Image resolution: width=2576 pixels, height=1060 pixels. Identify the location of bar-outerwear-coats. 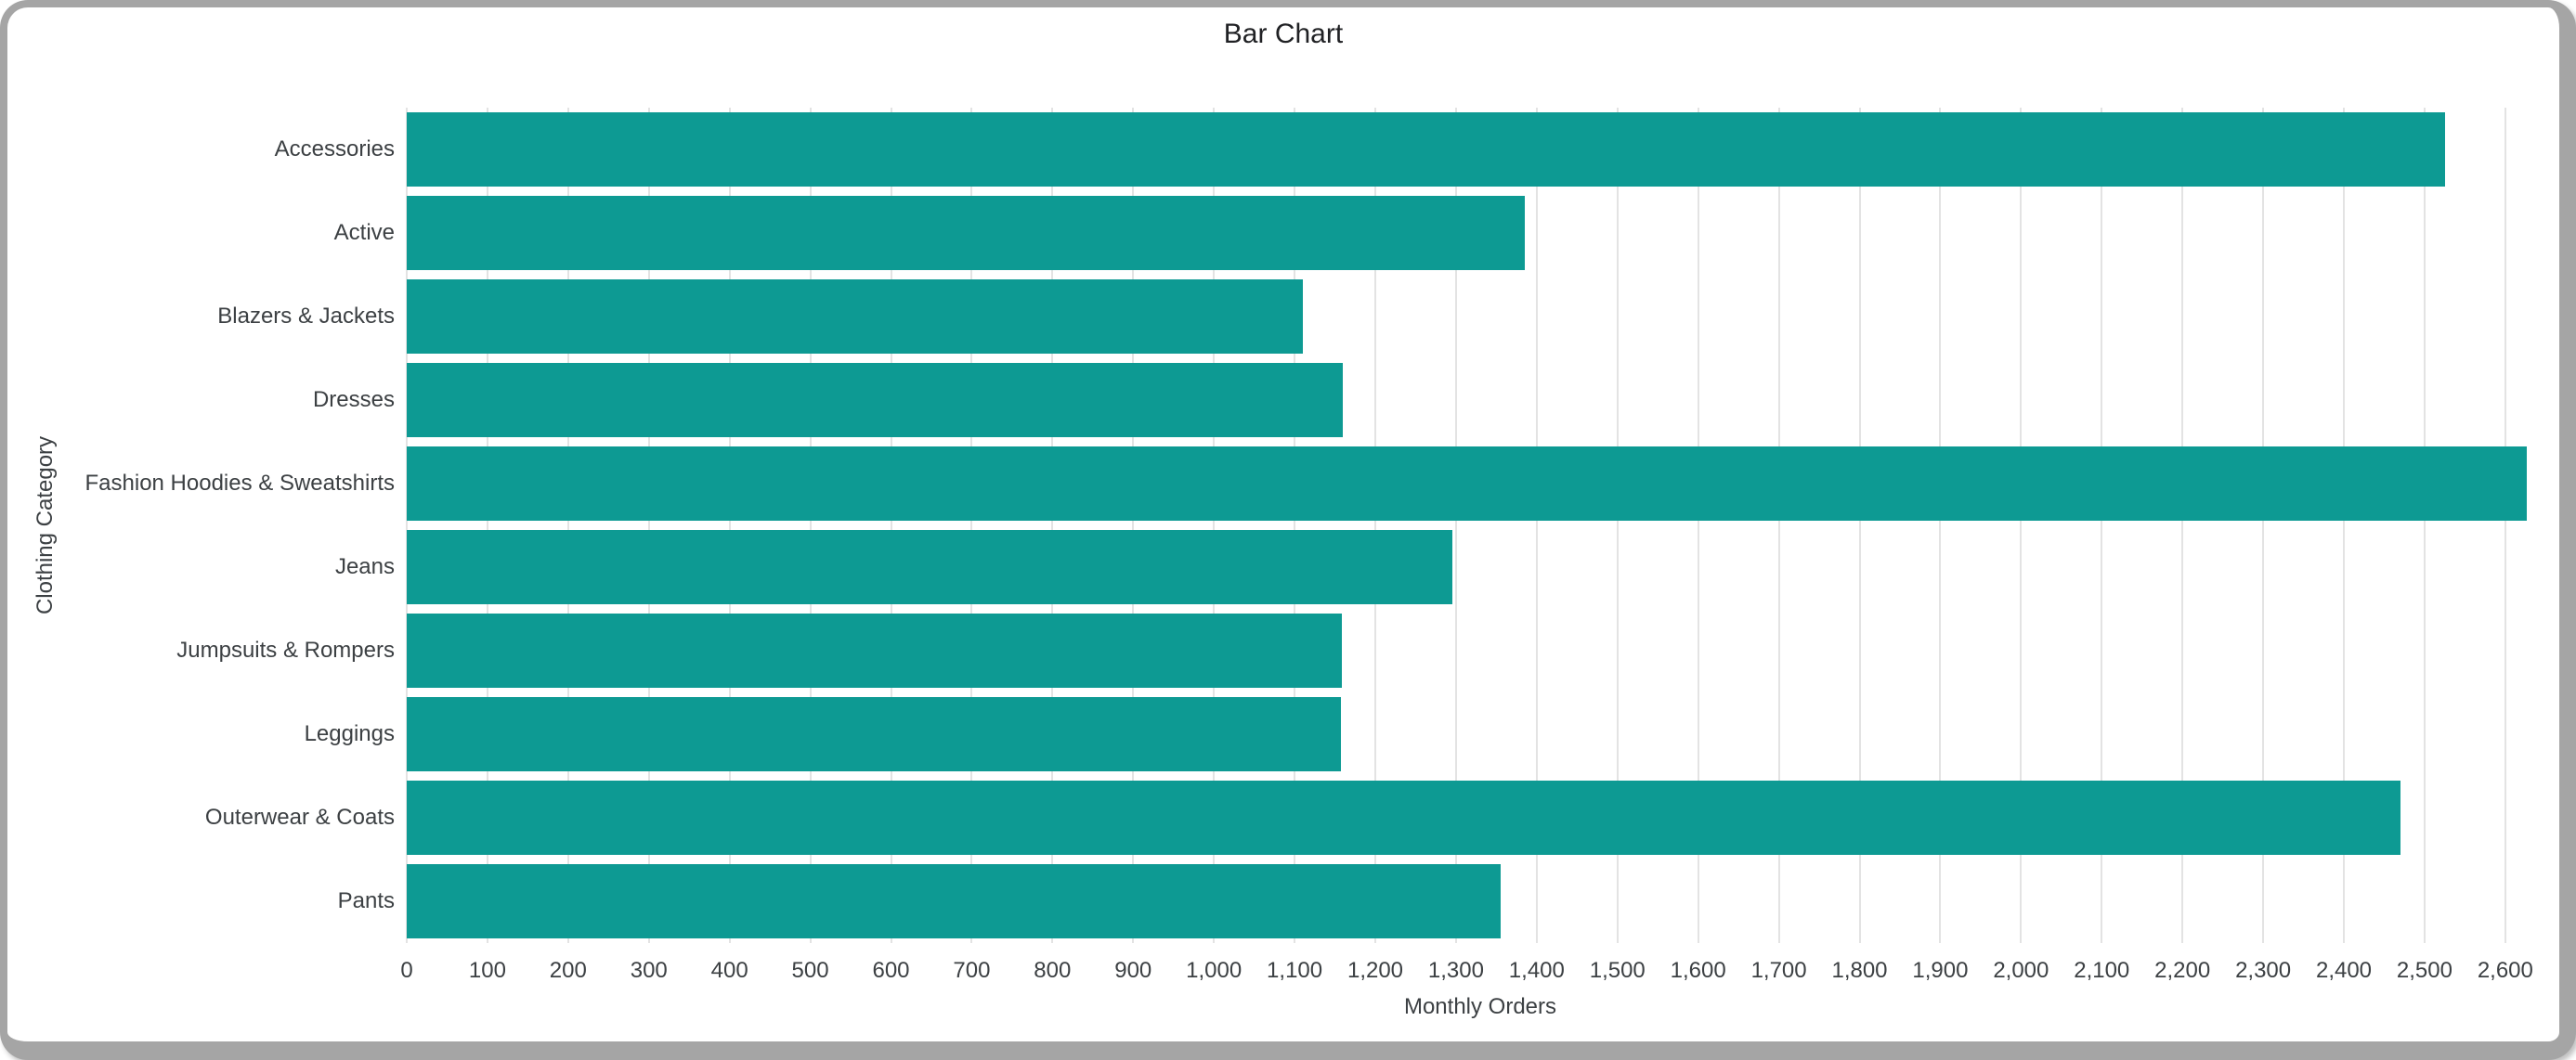
(1403, 818).